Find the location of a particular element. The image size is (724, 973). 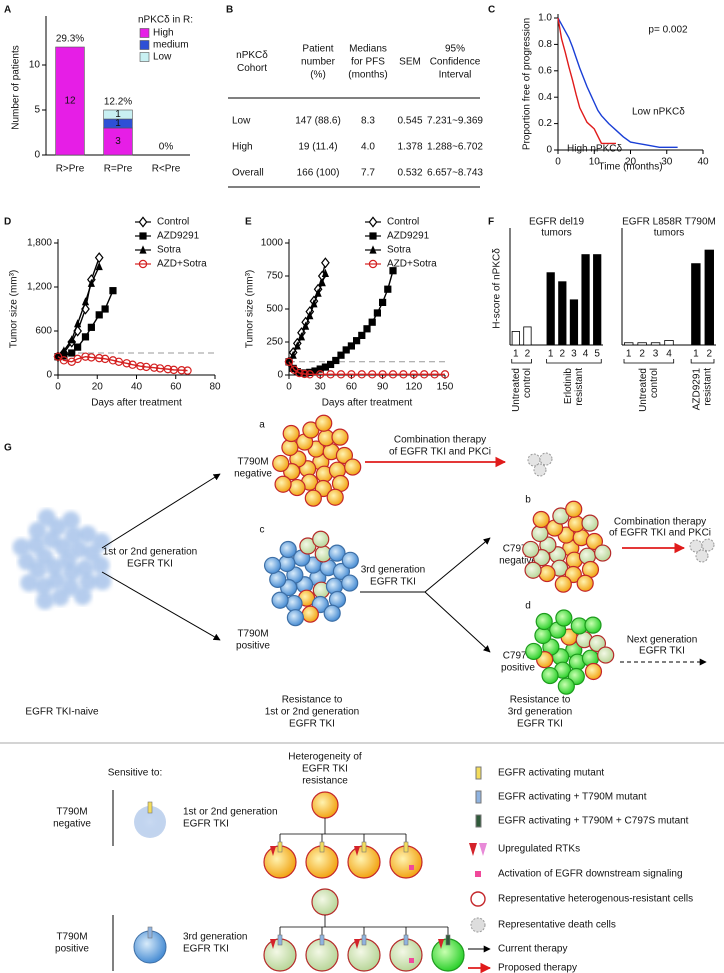

group-label: resistant is located at coordinates (708, 387).